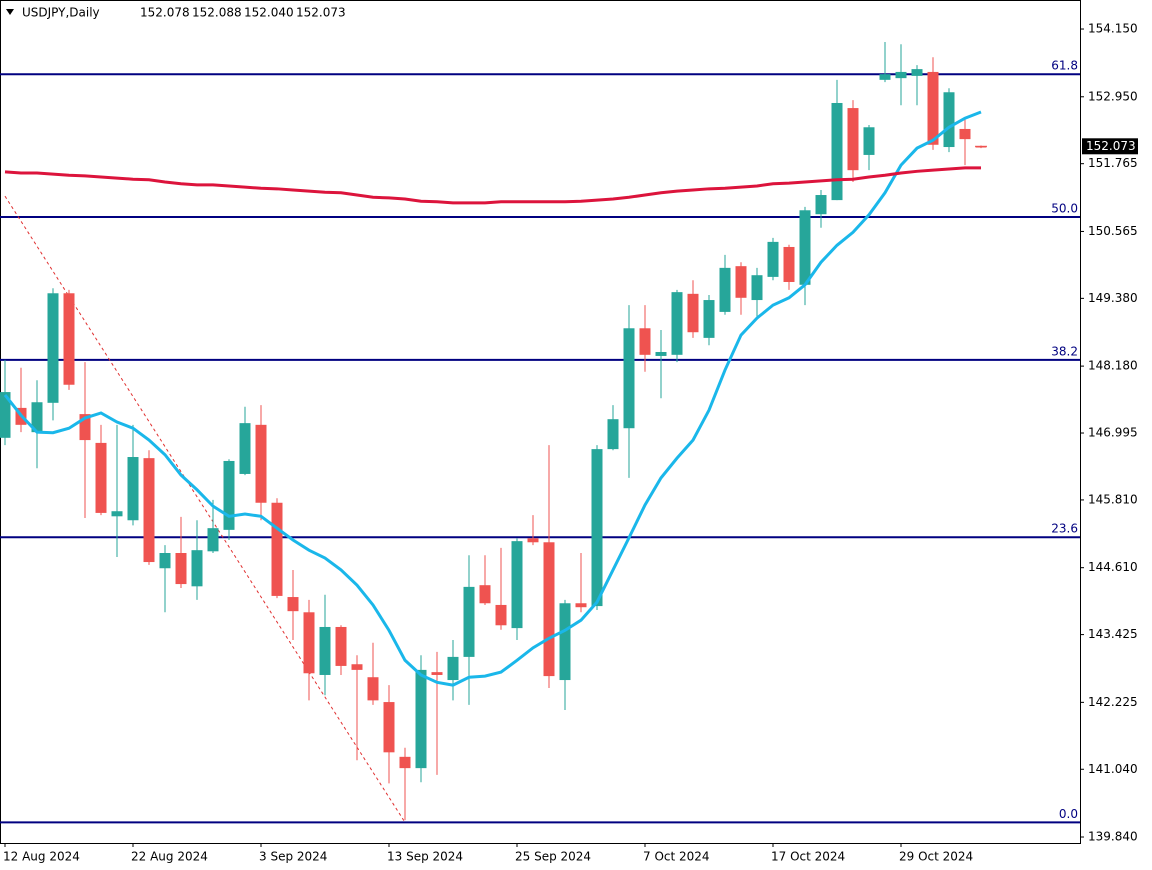 This screenshot has height=870, width=1152. I want to click on current-price-label: 152.073, so click(1111, 146).